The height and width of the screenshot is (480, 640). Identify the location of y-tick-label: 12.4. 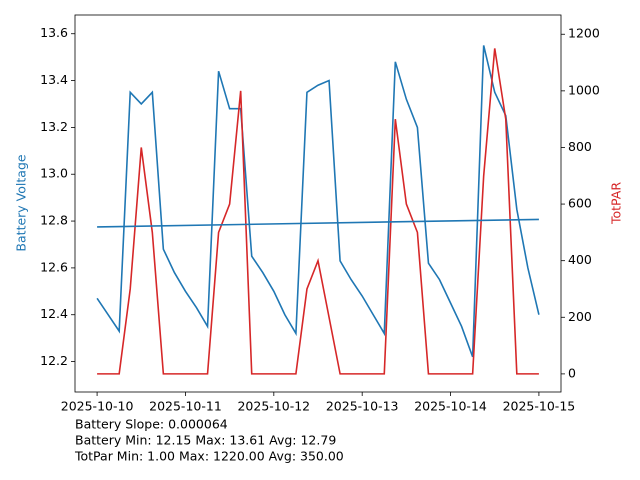
(54, 313).